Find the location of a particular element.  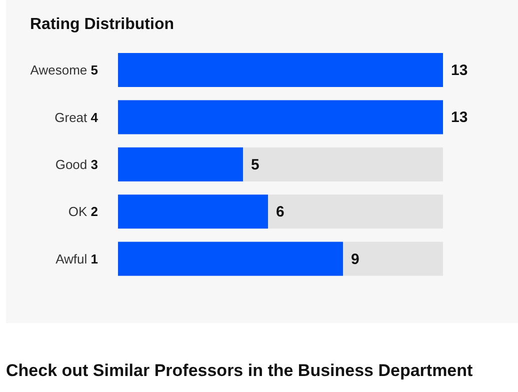

y-tick-label: Awful 1 is located at coordinates (77, 258).